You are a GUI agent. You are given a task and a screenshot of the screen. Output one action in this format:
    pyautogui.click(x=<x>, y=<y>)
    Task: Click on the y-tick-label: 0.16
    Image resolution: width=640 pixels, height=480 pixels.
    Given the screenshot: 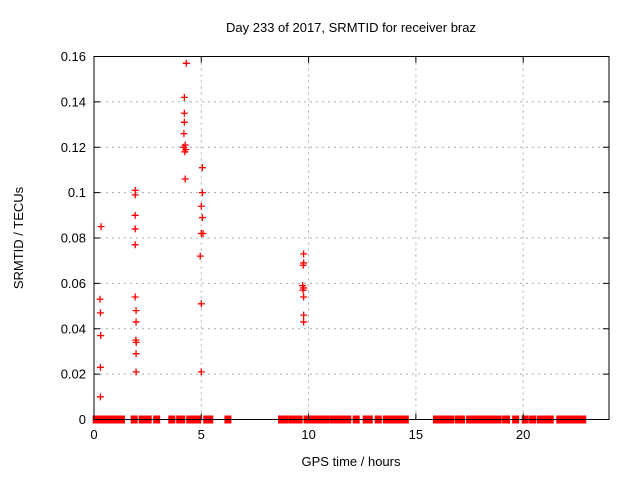 What is the action you would take?
    pyautogui.click(x=73, y=56)
    